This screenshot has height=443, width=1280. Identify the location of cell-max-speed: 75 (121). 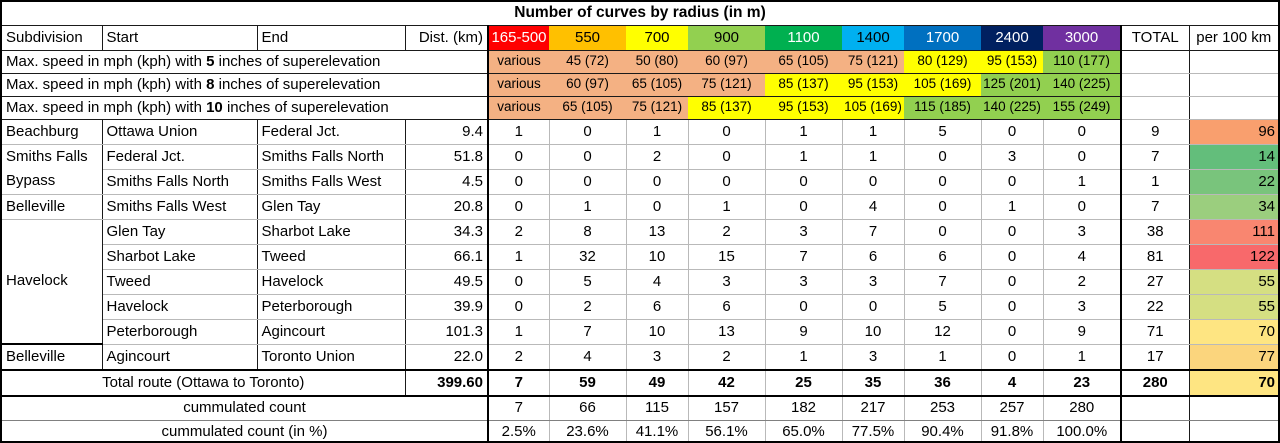
(657, 108).